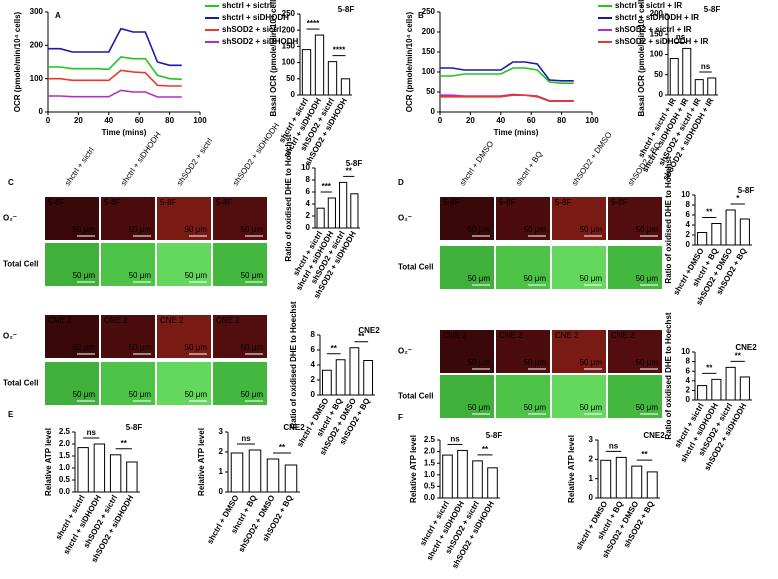  I want to click on x-tick-label: 80, so click(169, 120).